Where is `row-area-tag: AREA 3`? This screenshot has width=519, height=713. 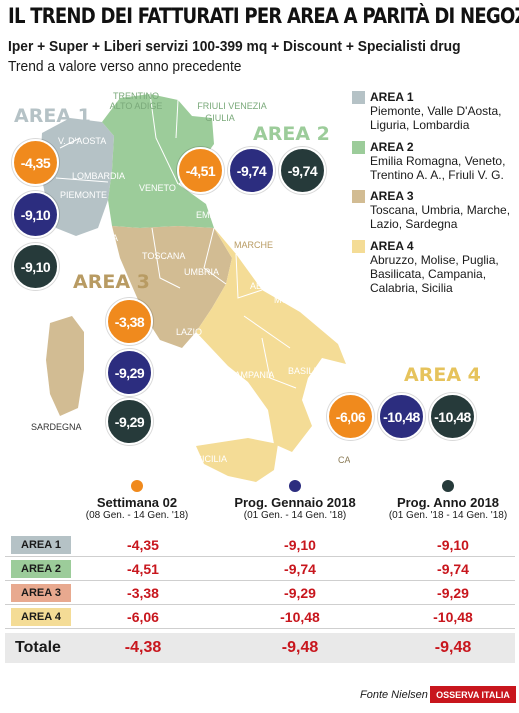 row-area-tag: AREA 3 is located at coordinates (41, 593).